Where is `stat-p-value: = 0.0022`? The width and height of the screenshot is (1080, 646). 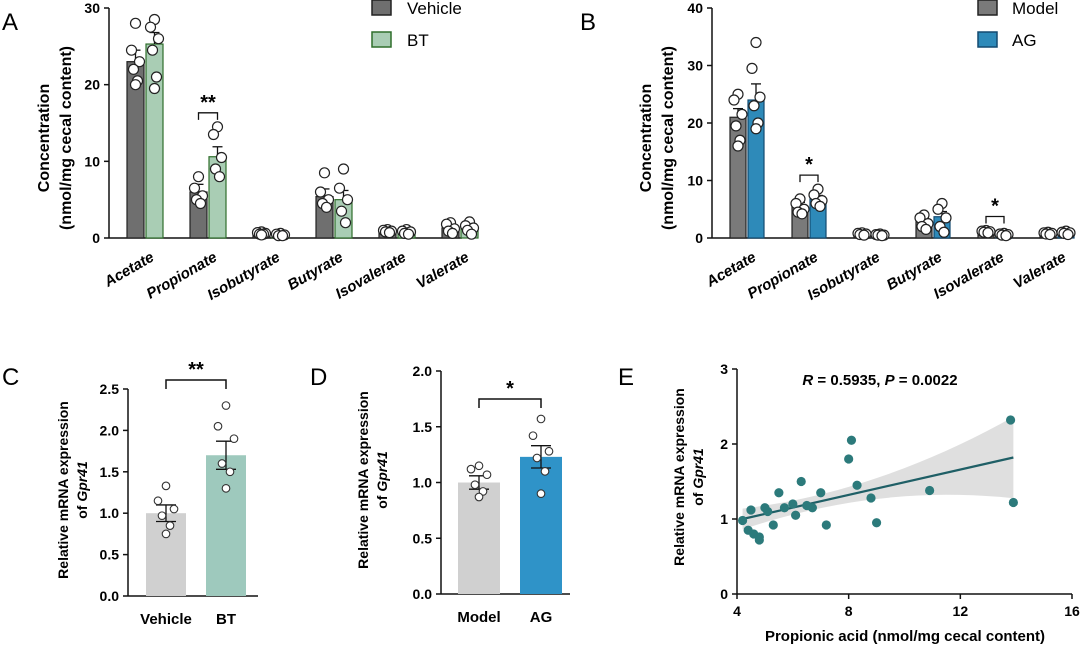 stat-p-value: = 0.0022 is located at coordinates (926, 380).